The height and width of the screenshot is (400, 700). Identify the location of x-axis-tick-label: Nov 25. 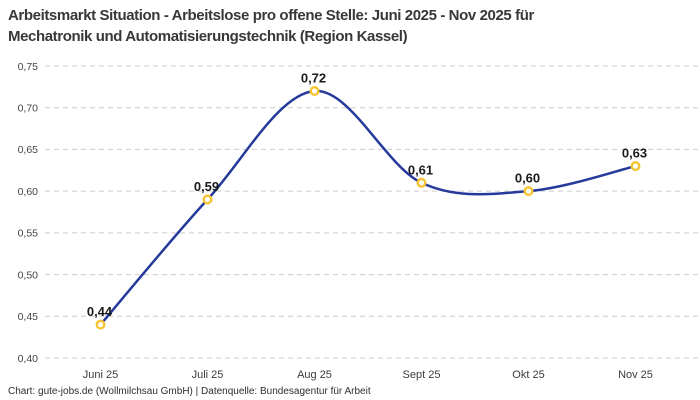
(635, 375).